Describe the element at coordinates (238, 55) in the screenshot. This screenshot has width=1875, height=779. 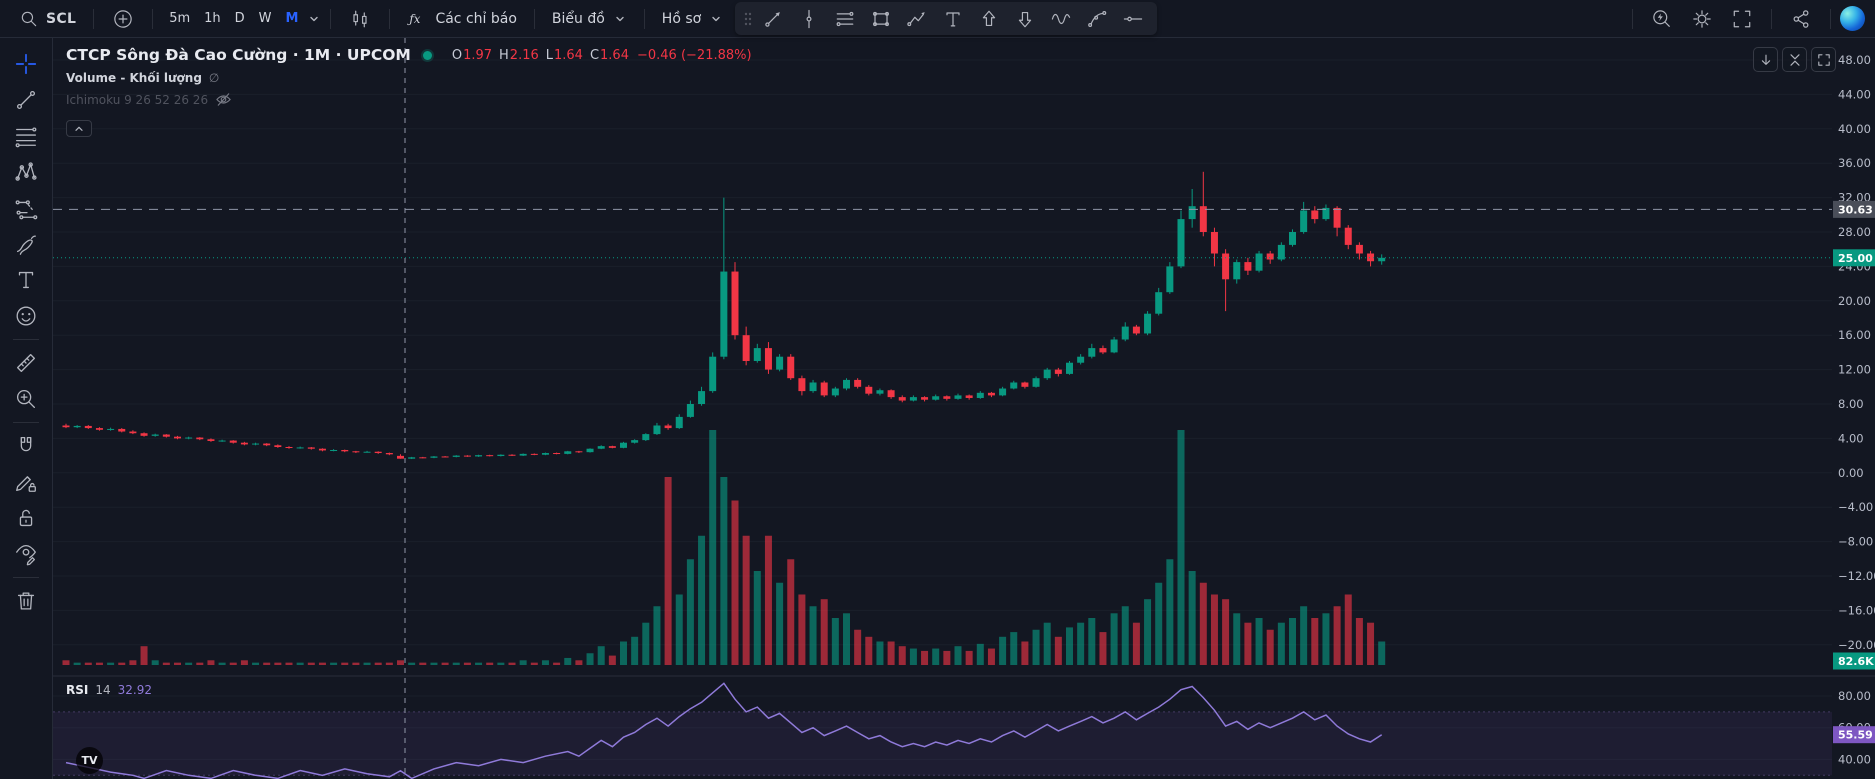
I see `symbol-title: CTCP Sông Đà Cao Cường · 1M · UPCOM` at that location.